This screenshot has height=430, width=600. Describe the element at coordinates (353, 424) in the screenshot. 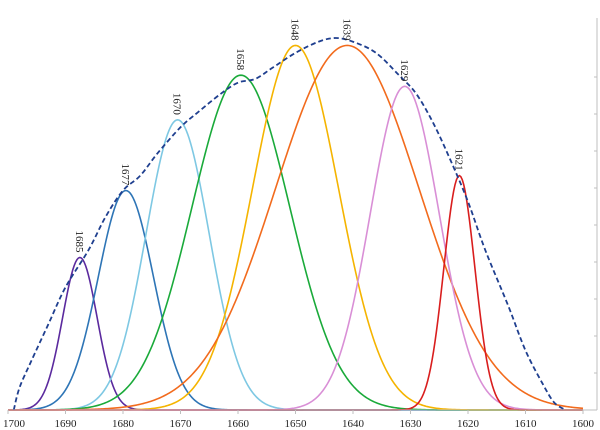

I see `x-tick-label-1640: 1640` at that location.